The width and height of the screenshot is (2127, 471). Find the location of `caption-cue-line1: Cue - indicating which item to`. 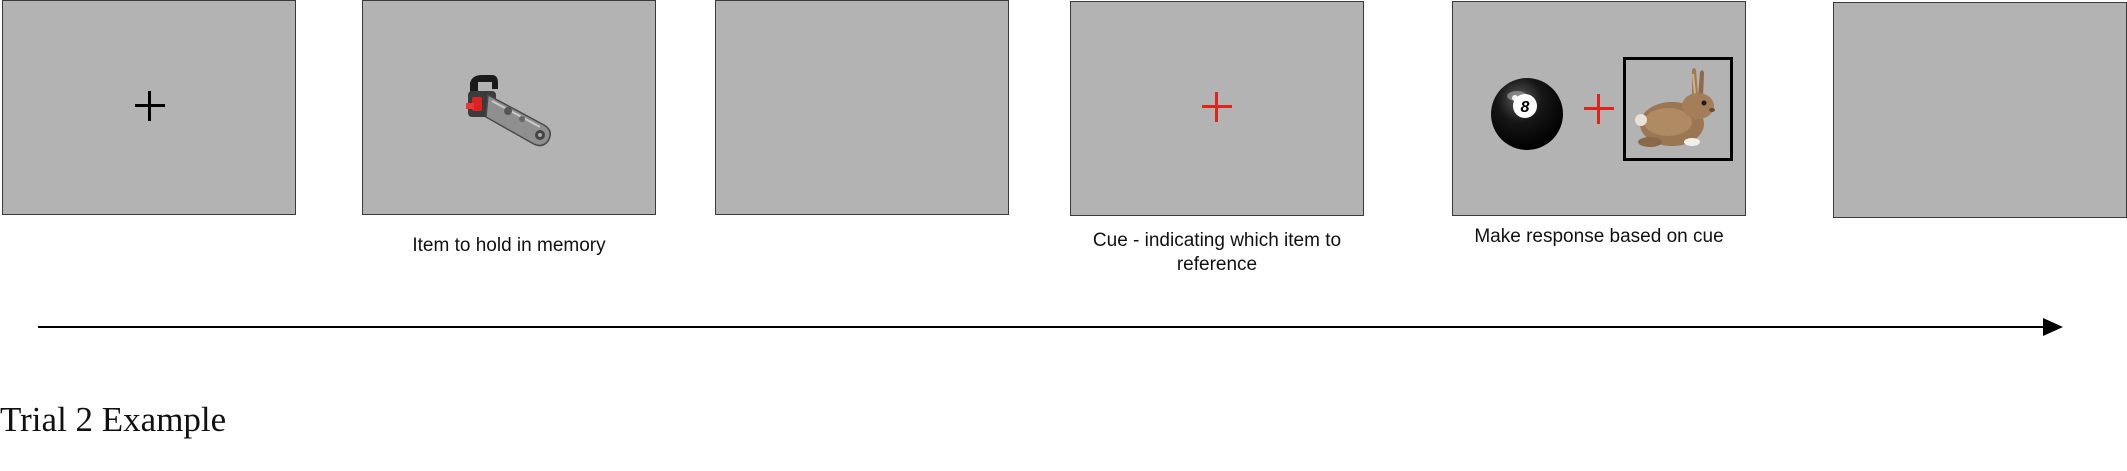

caption-cue-line1: Cue - indicating which item to is located at coordinates (1217, 240).